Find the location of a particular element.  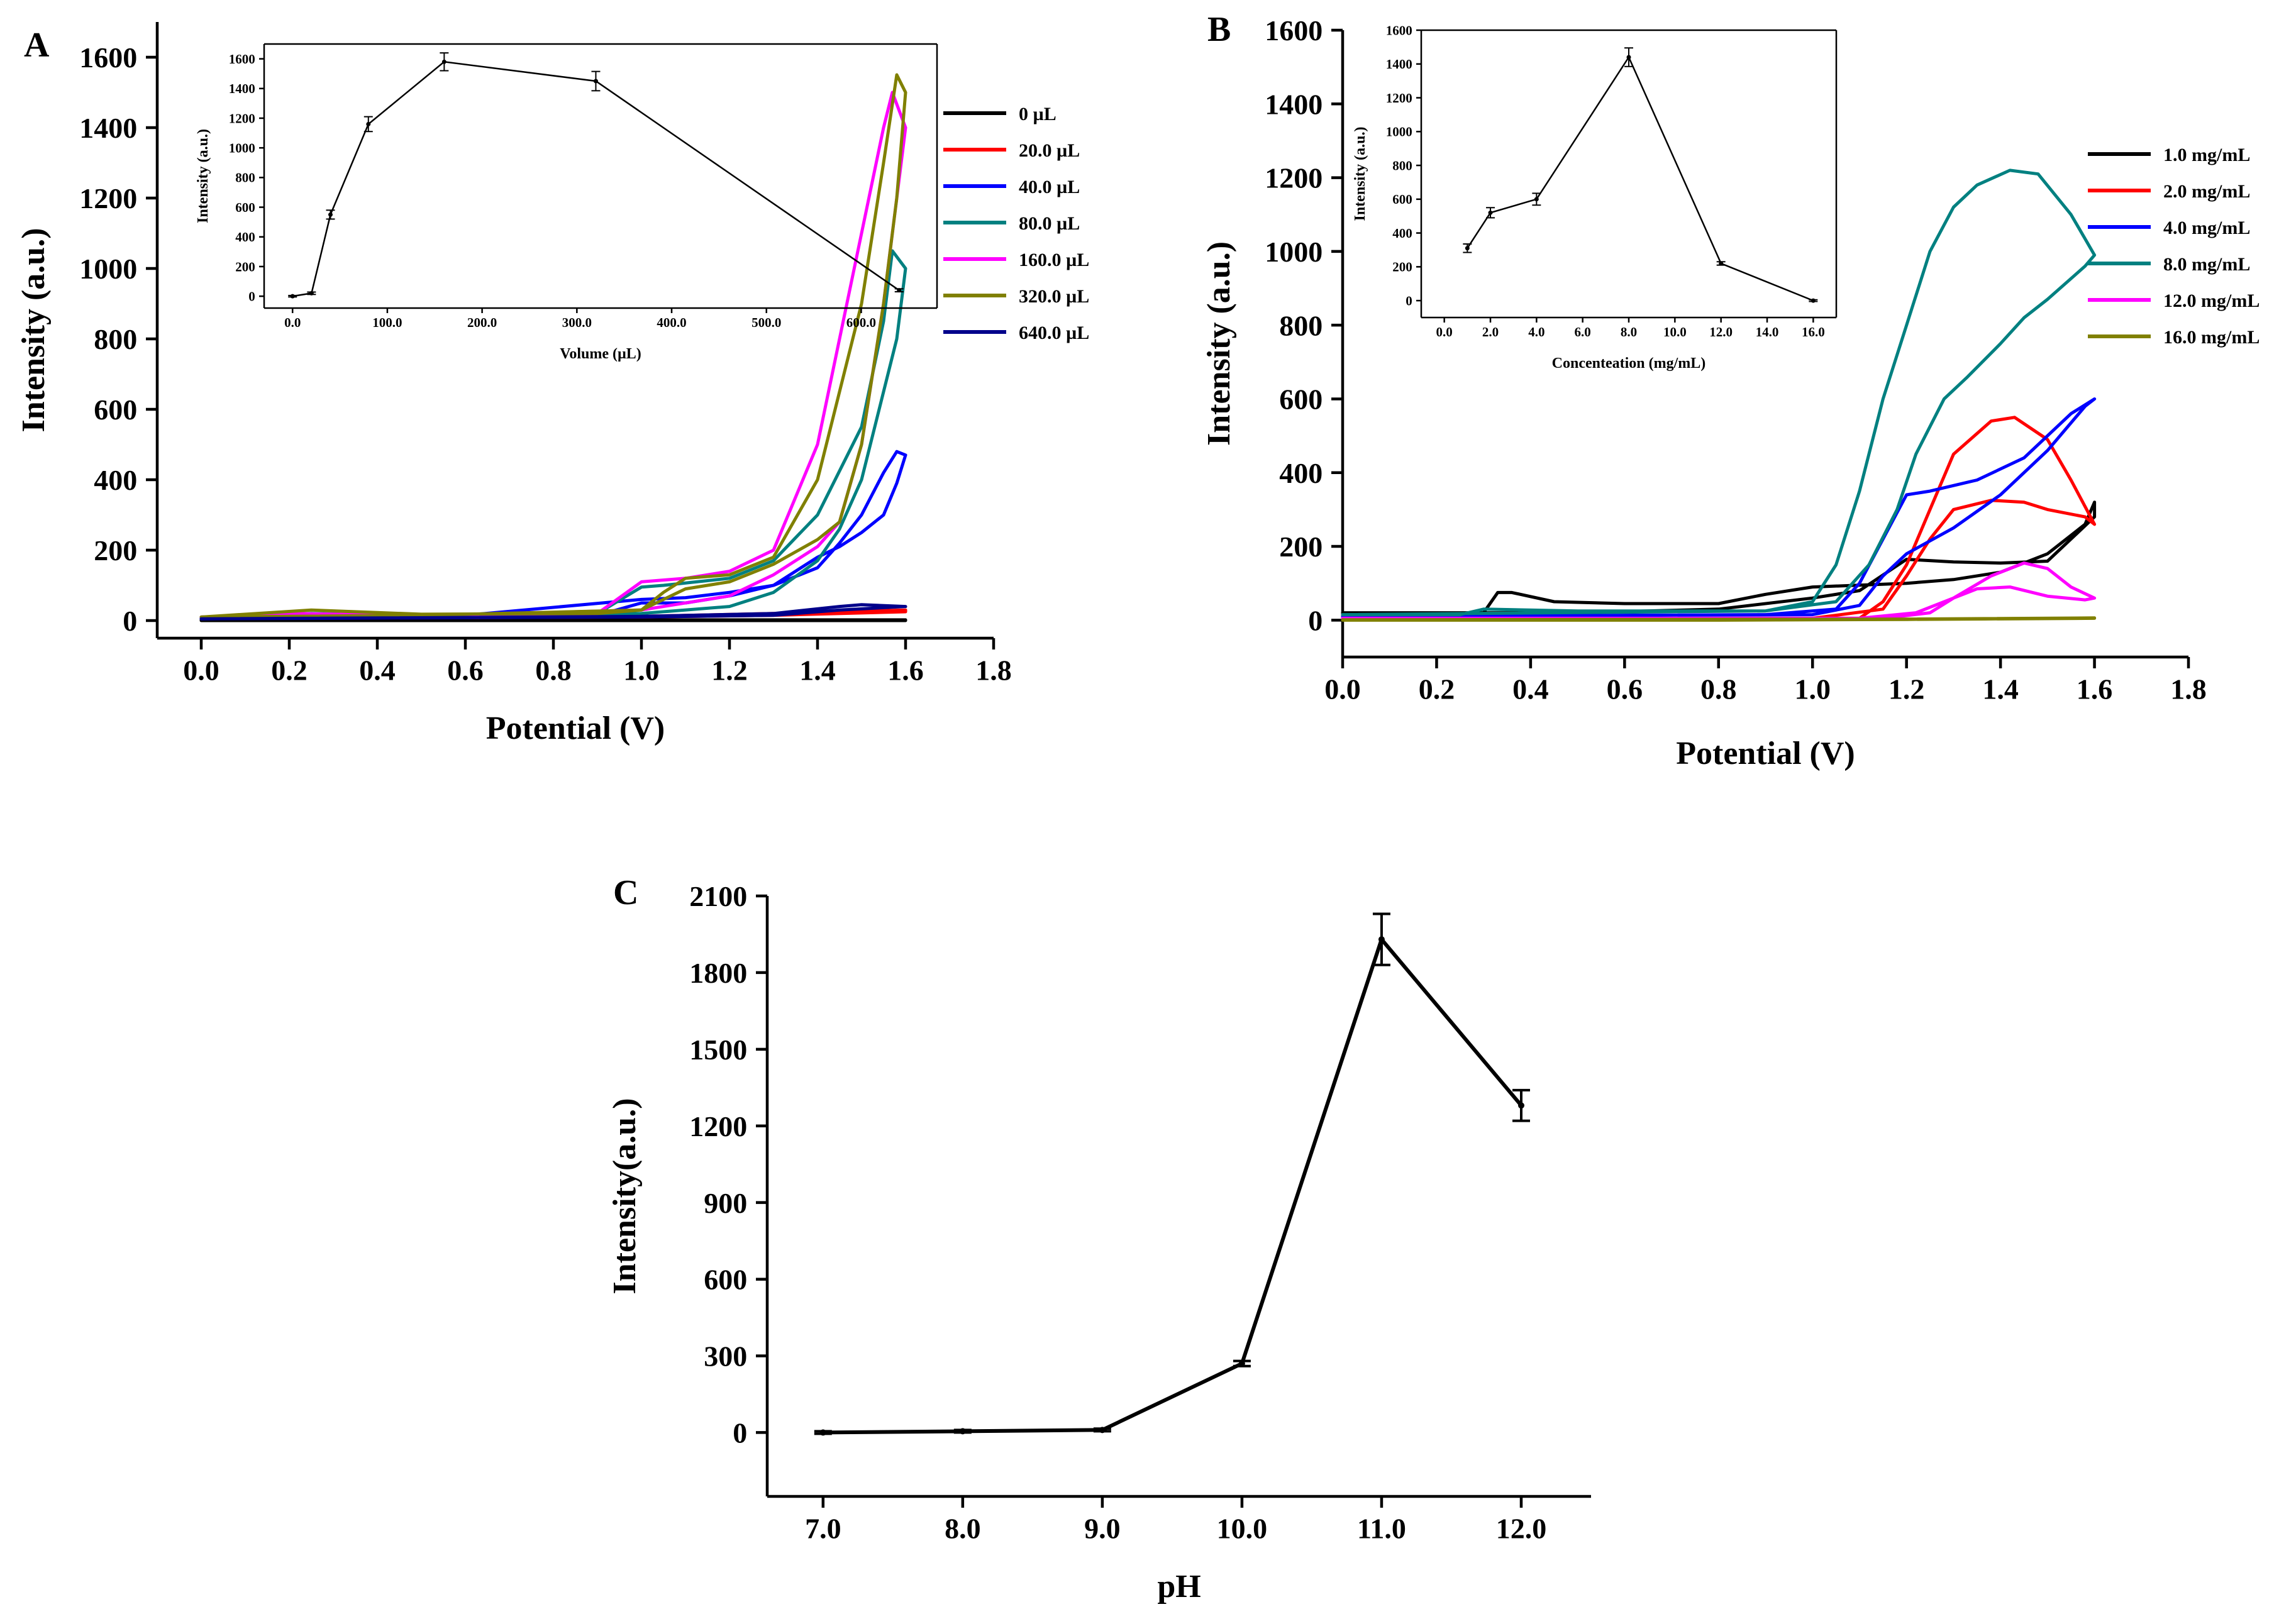

y-tick-label: 300 is located at coordinates (725, 1356).